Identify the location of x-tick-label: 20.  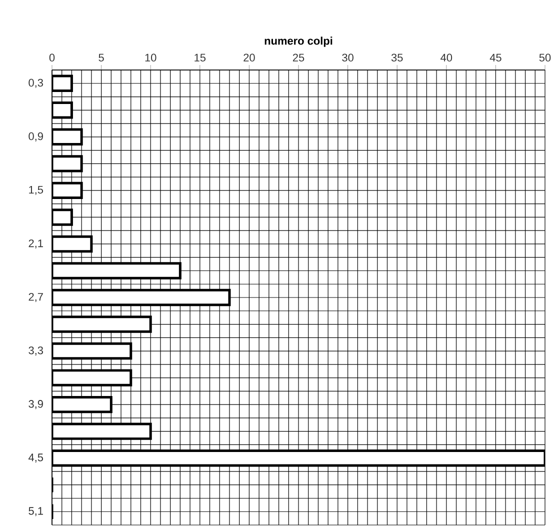
(249, 58).